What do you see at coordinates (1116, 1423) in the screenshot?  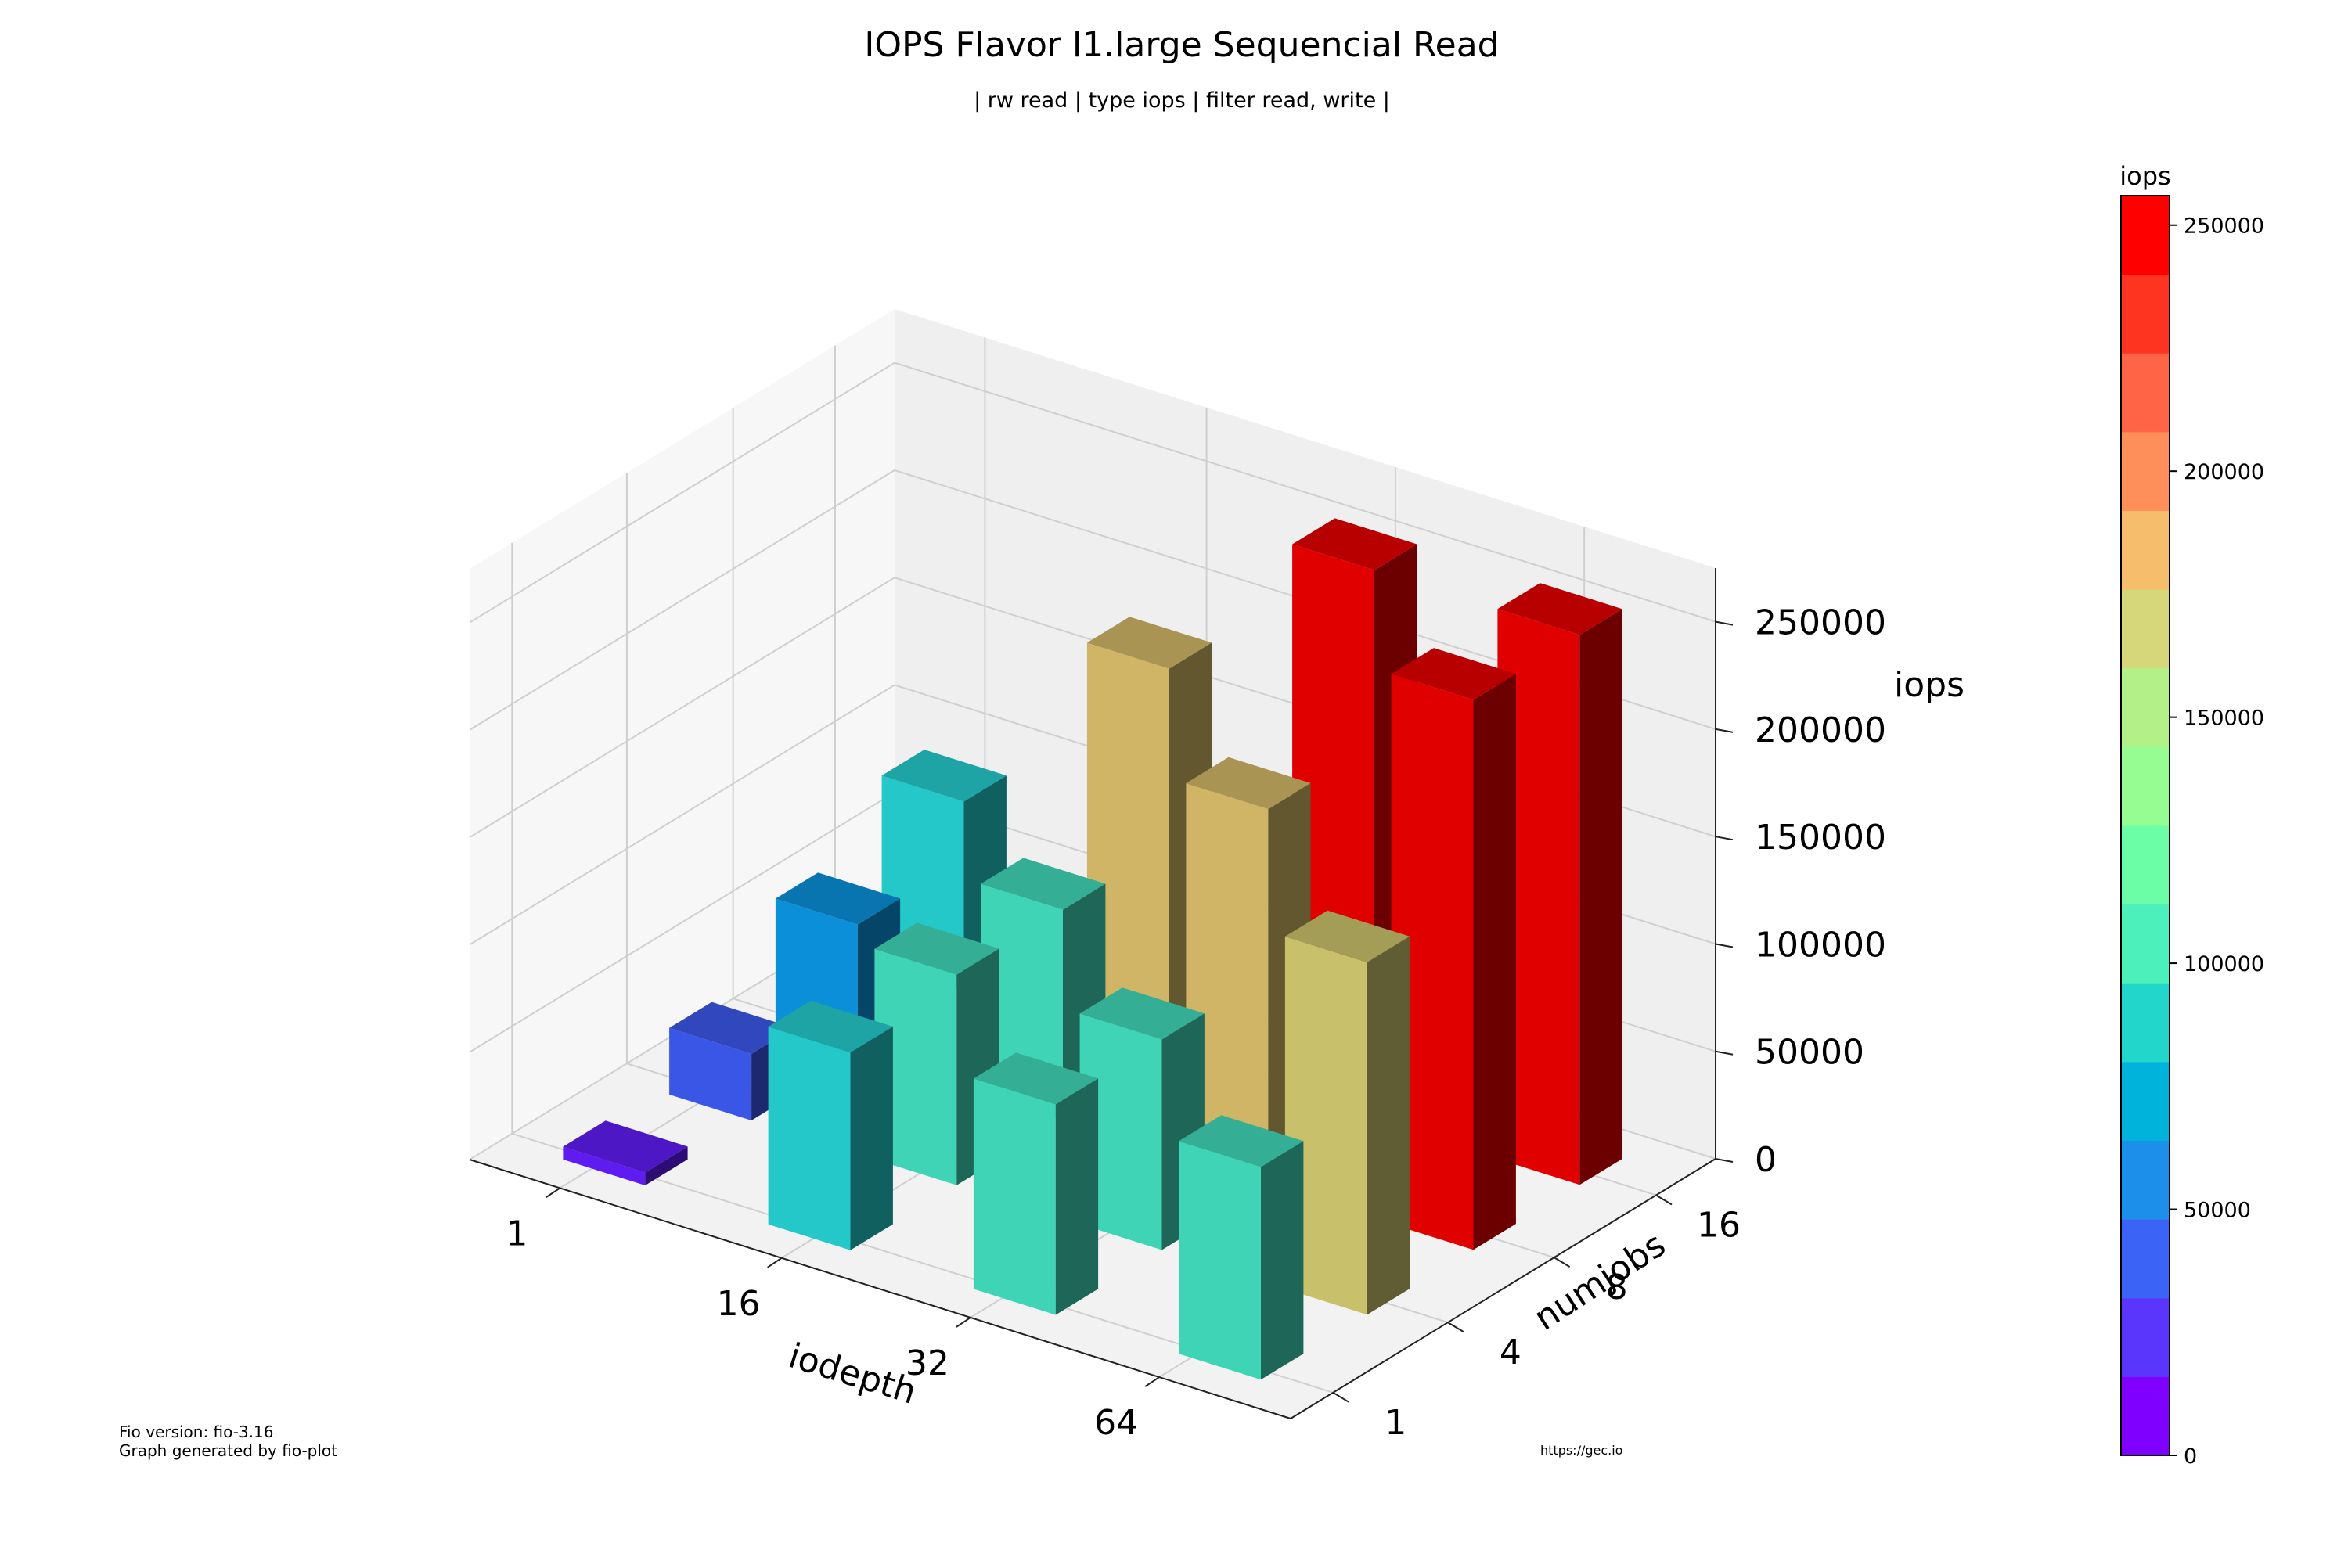 I see `x-tick-label: 64` at bounding box center [1116, 1423].